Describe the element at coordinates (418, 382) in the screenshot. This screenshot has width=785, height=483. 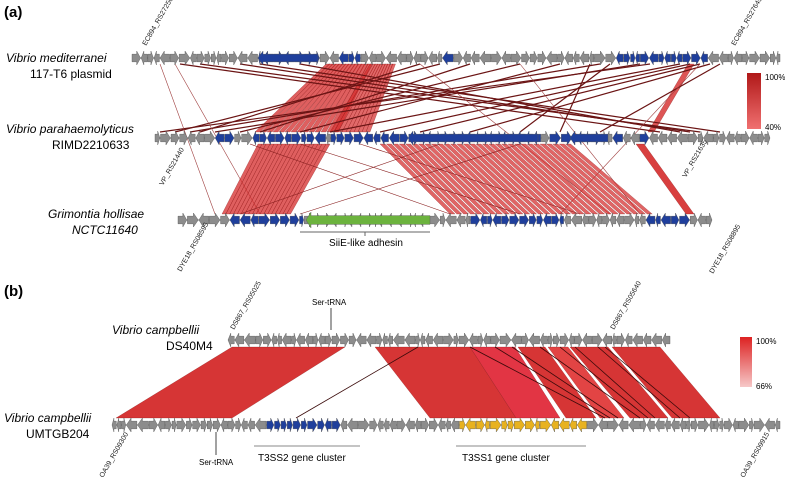
I see `panel-b-links` at that location.